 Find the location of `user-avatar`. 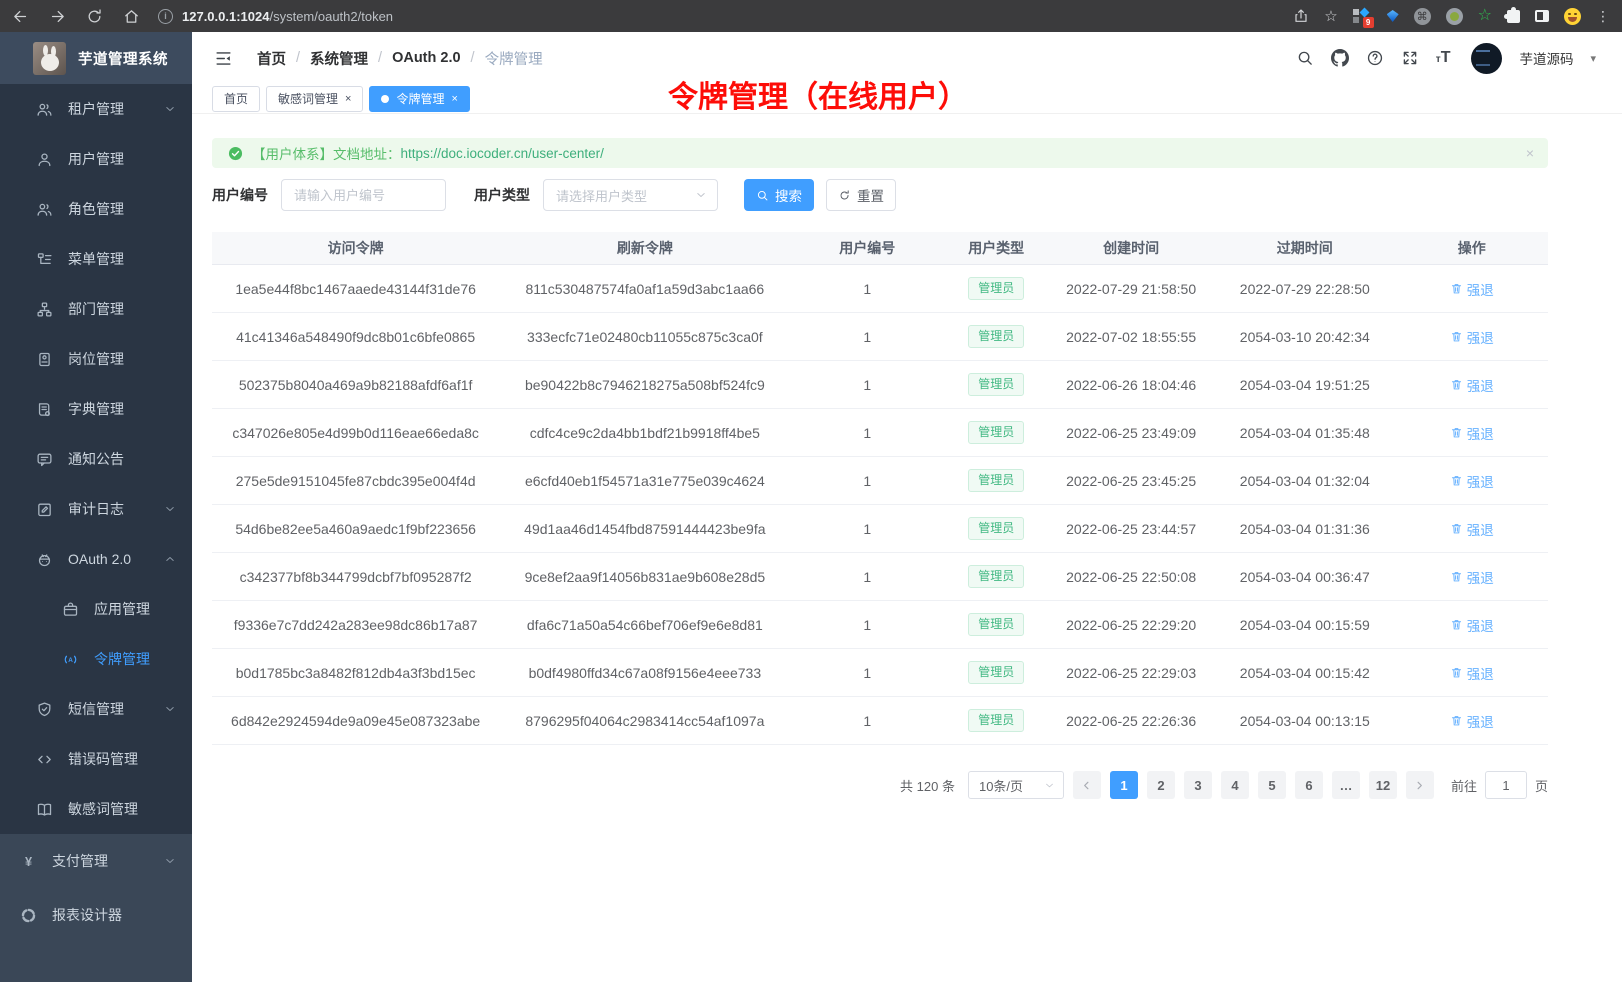

user-avatar is located at coordinates (1487, 58).